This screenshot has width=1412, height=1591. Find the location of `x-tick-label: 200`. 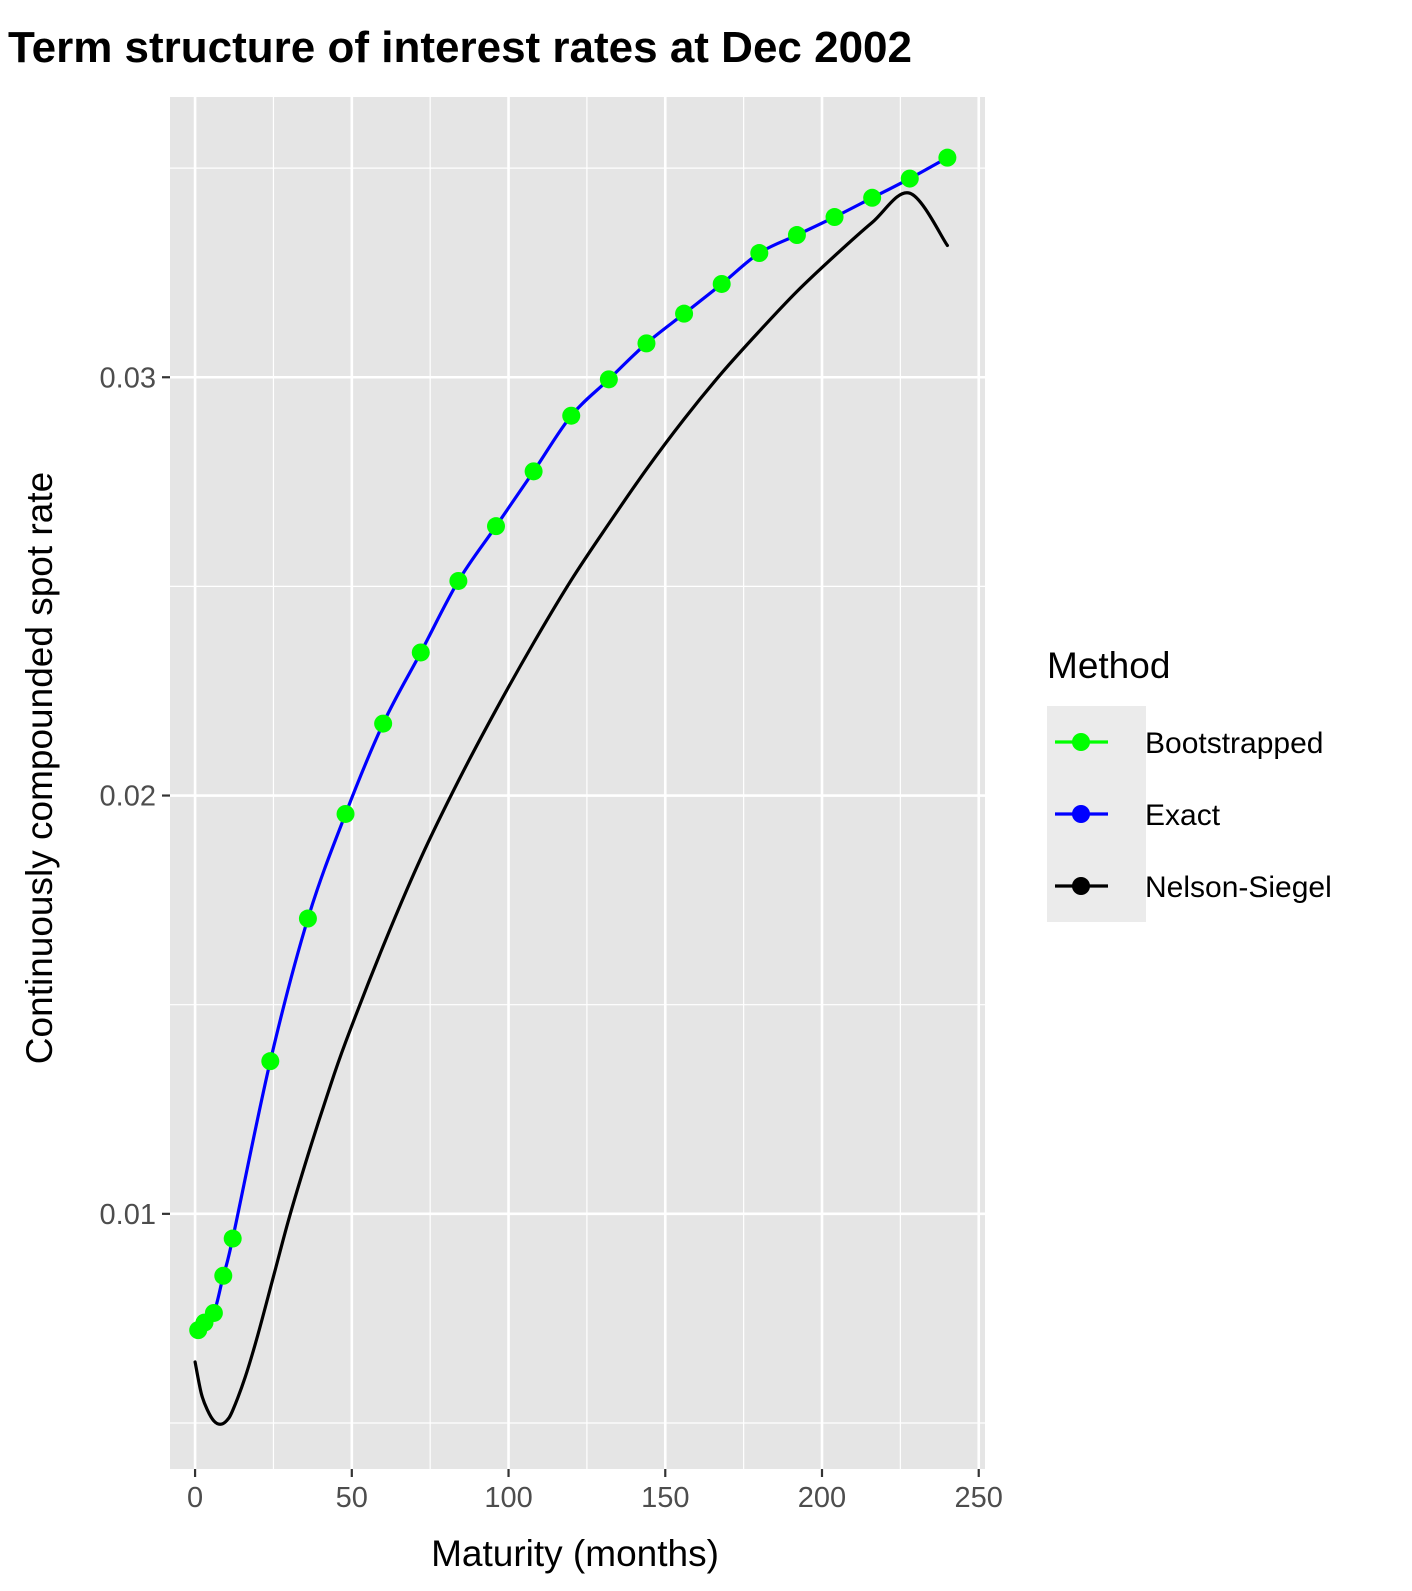

x-tick-label: 200 is located at coordinates (822, 1498).